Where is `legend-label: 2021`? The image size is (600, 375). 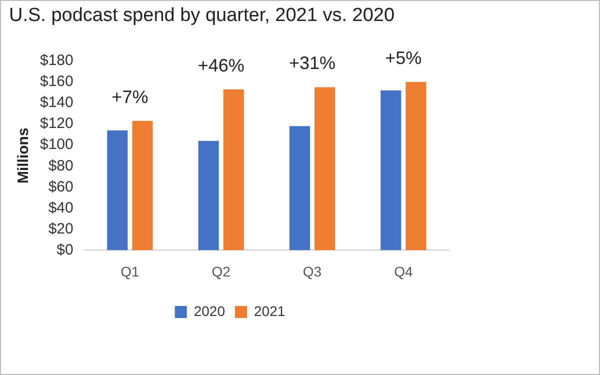
legend-label: 2021 is located at coordinates (270, 310).